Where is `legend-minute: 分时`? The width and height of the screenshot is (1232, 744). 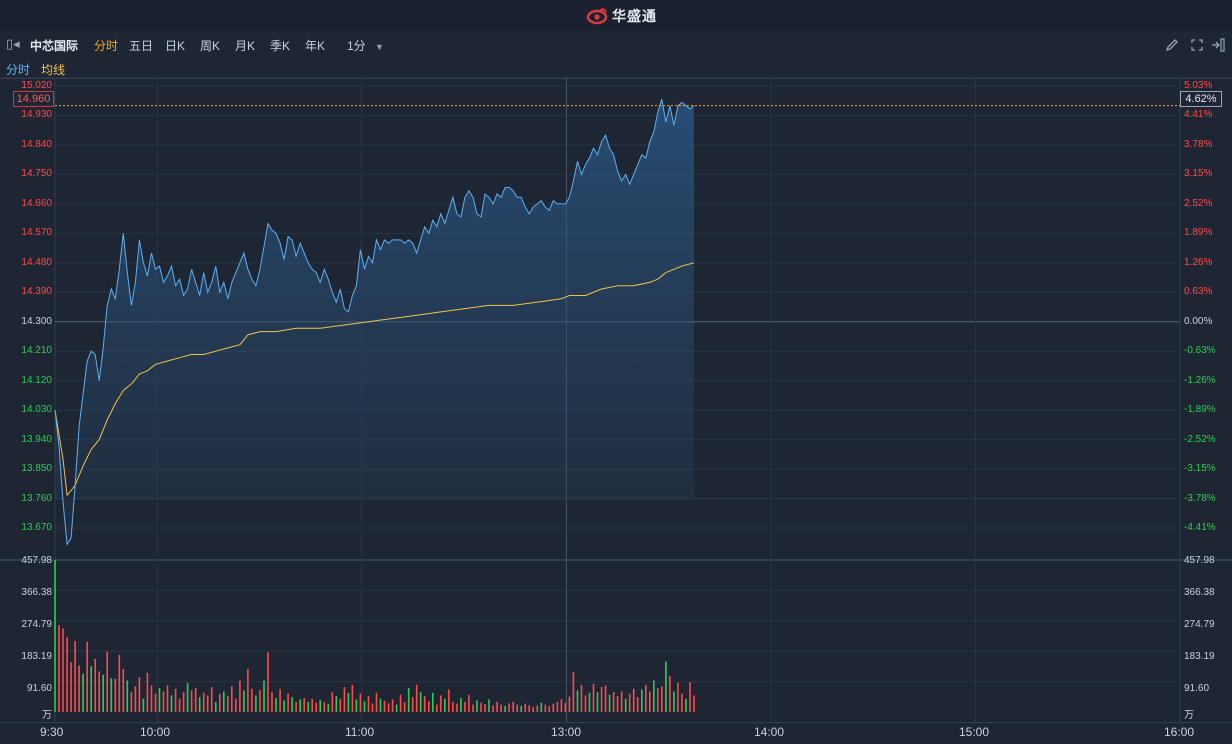 legend-minute: 分时 is located at coordinates (18, 70).